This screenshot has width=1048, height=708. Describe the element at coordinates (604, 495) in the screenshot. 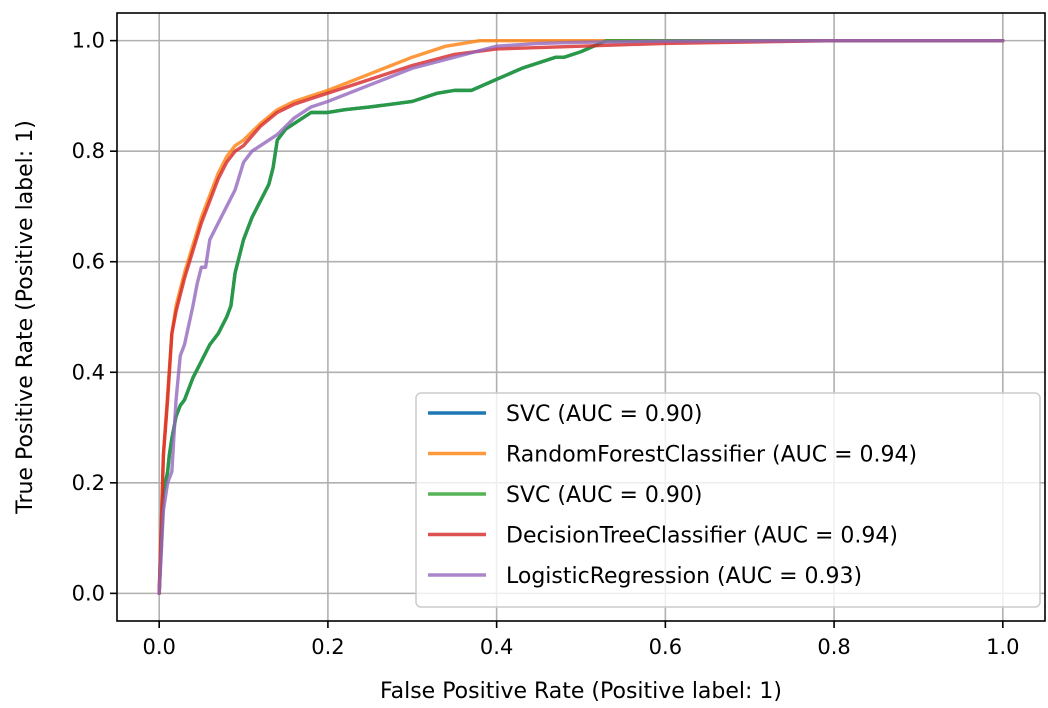

I see `legend-label-2: SVC (AUC = 0.90)` at that location.